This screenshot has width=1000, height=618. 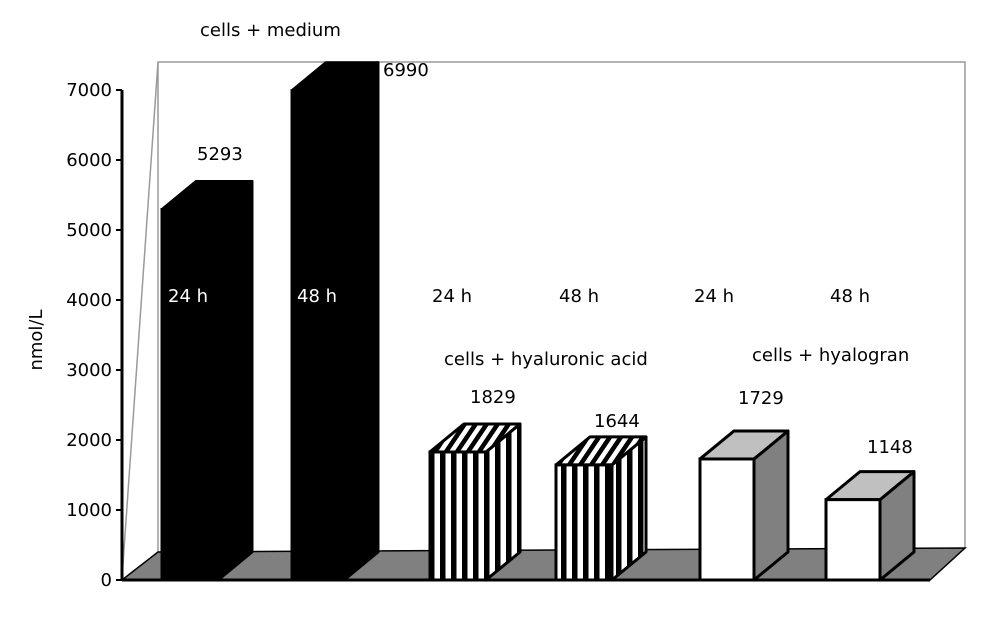 I want to click on group-label: cells + hyalogran, so click(x=830, y=355).